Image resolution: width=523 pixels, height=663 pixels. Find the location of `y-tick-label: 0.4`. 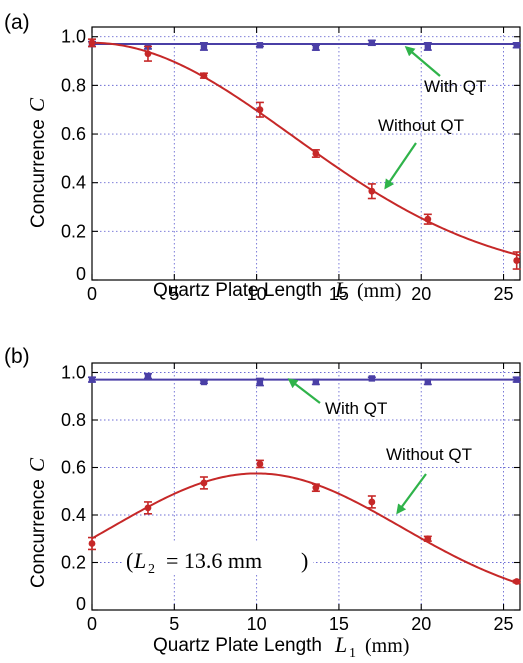

y-tick-label: 0.4 is located at coordinates (73, 515).